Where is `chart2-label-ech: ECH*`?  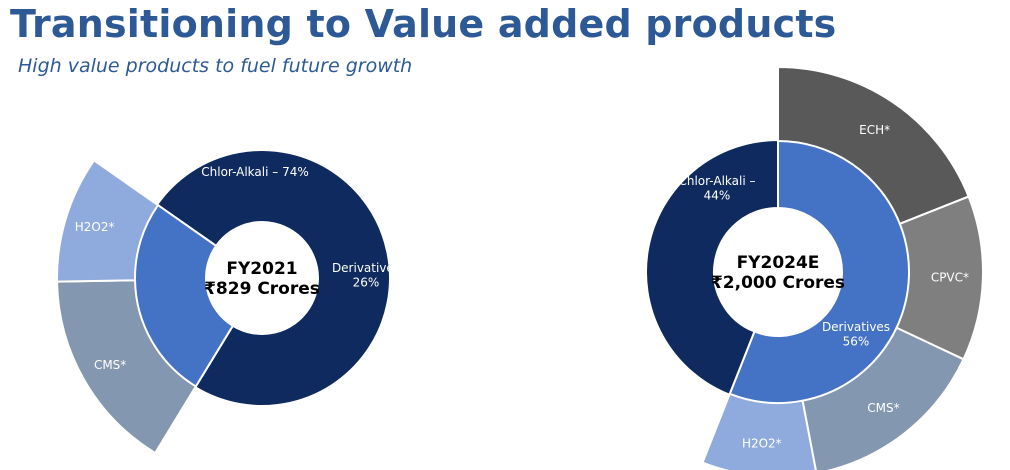
chart2-label-ech: ECH* is located at coordinates (874, 130).